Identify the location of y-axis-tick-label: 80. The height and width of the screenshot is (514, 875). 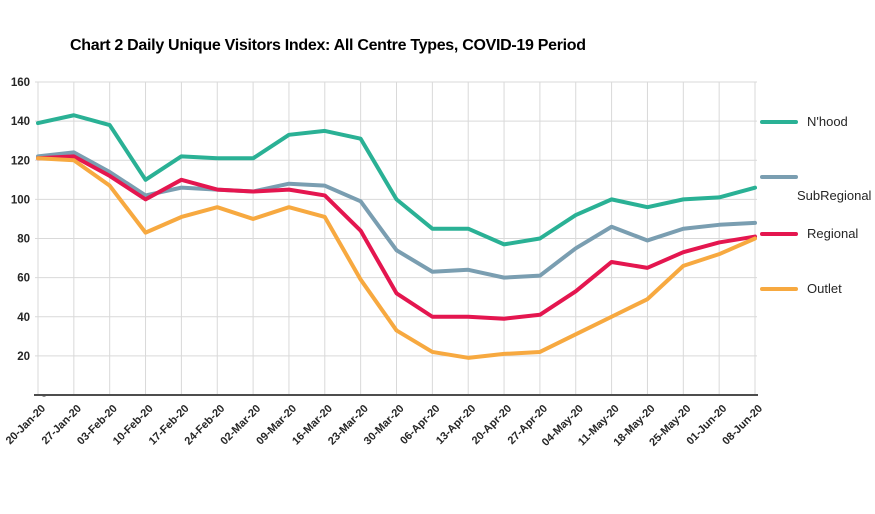
(23, 240).